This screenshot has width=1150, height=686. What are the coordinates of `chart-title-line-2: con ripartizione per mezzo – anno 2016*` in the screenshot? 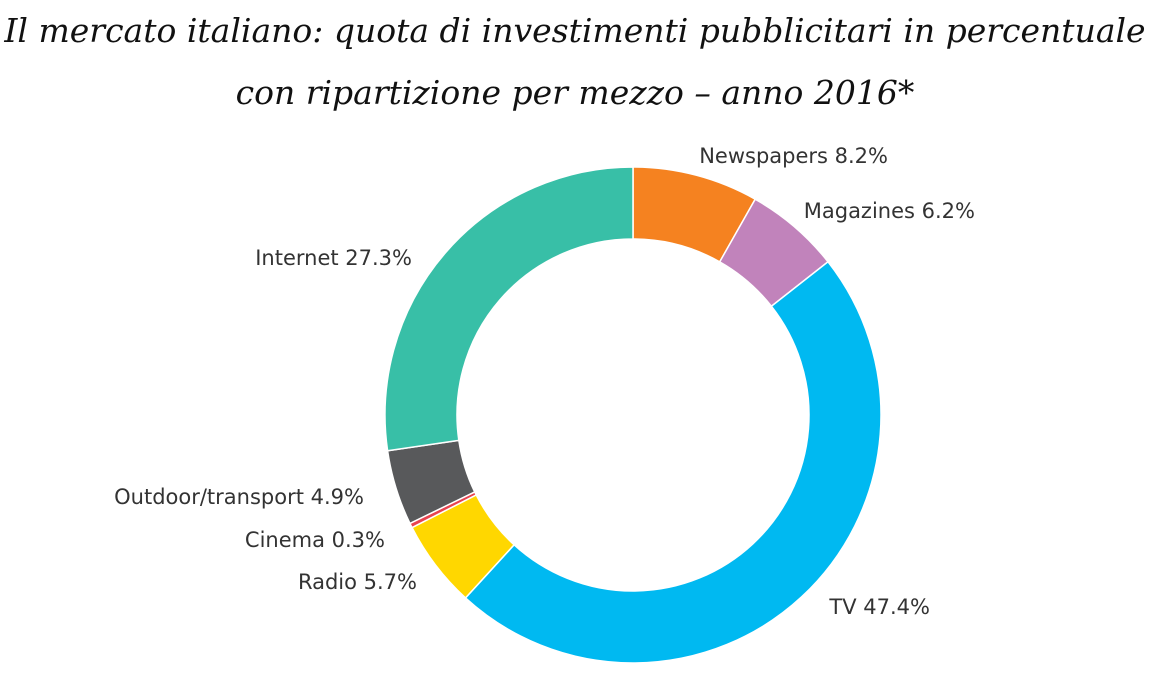 It's located at (575, 92).